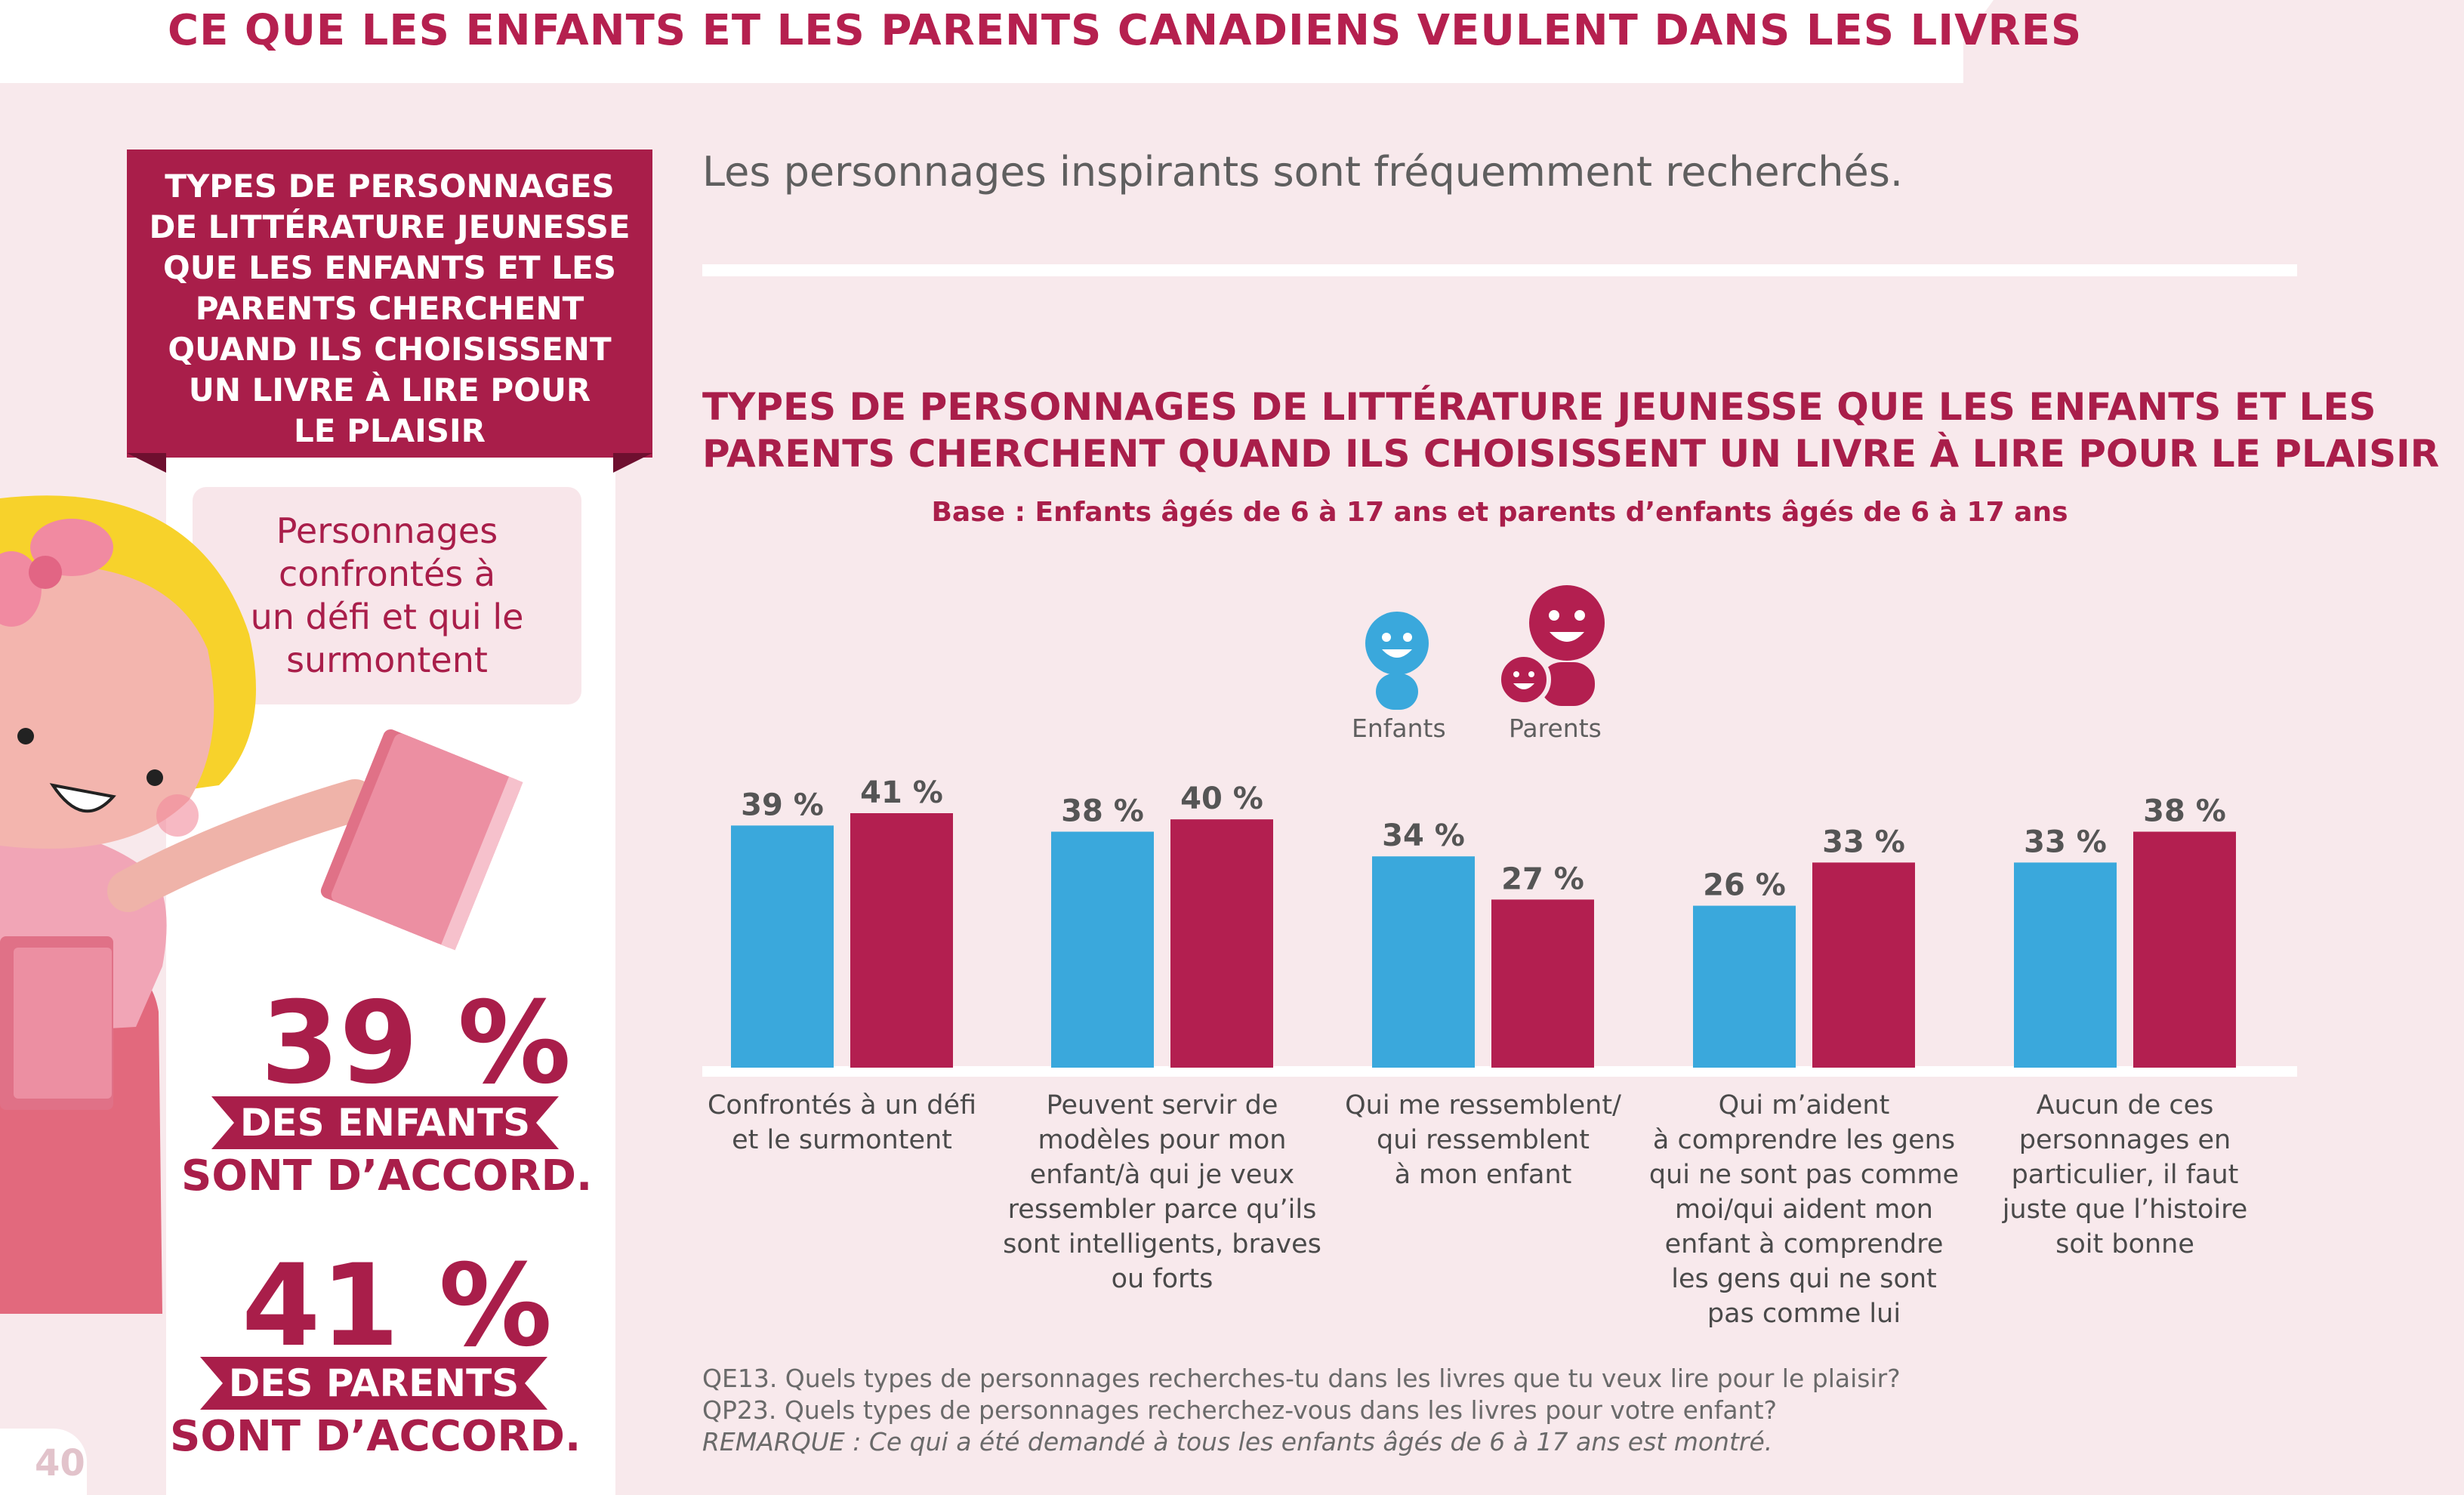  Describe the element at coordinates (1551, 645) in the screenshot. I see `smiley-parents-icon` at that location.